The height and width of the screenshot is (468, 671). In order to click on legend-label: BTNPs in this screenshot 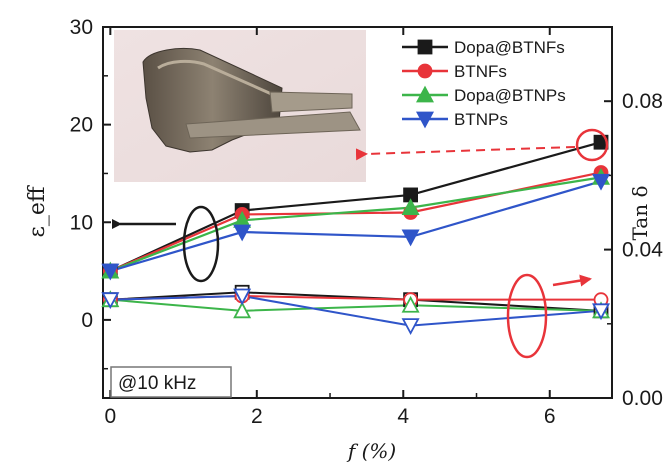, I will do `click(481, 119)`.